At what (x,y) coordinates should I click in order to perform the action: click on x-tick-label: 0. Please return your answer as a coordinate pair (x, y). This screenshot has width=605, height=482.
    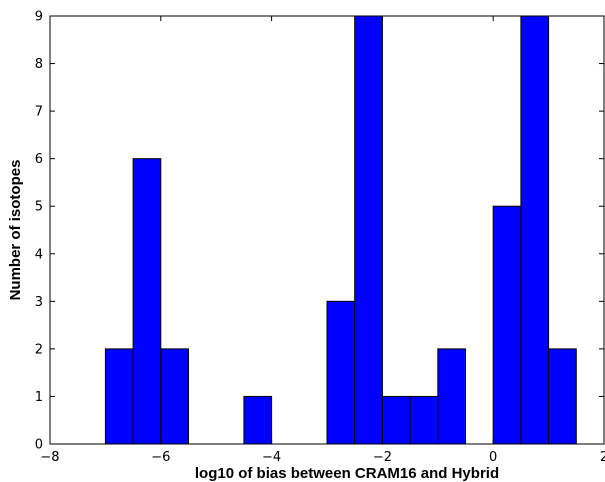
    Looking at the image, I should click on (493, 457).